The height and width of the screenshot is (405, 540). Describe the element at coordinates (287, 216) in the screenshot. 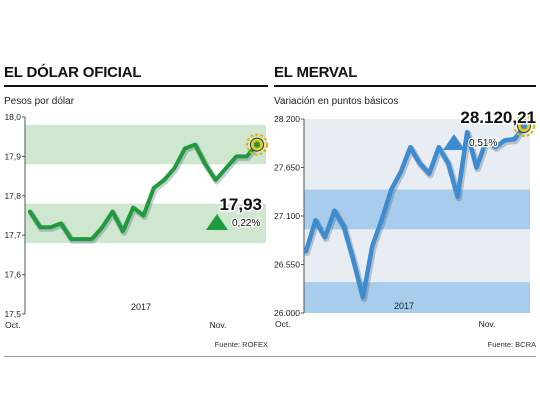

I see `merval-ytick-label-2: 27.100` at that location.